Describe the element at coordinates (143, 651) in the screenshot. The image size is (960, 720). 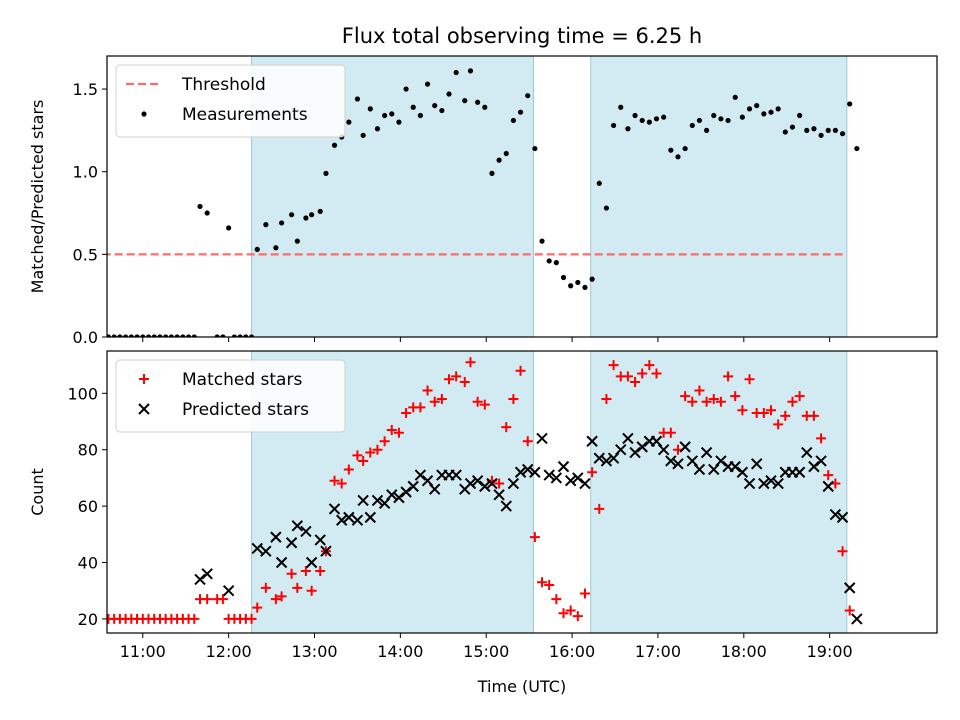
I see `x-tick-label: 11:00` at that location.